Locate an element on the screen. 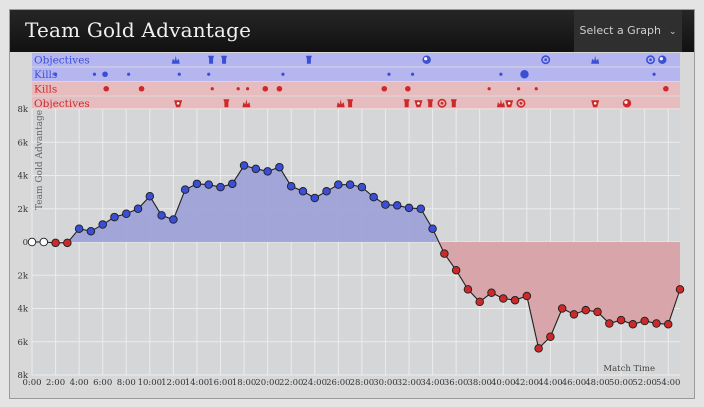  graph-header: Team Gold Advantage Select a Graph ⌄ is located at coordinates (352, 31).